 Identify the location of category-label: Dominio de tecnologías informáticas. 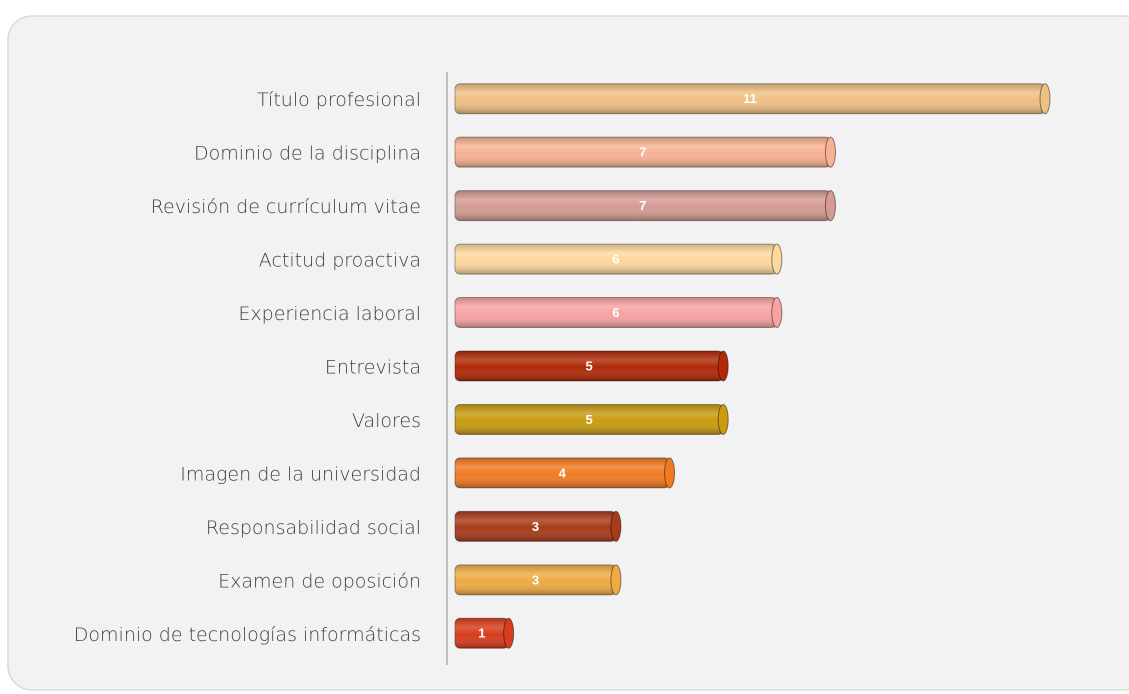
(247, 635).